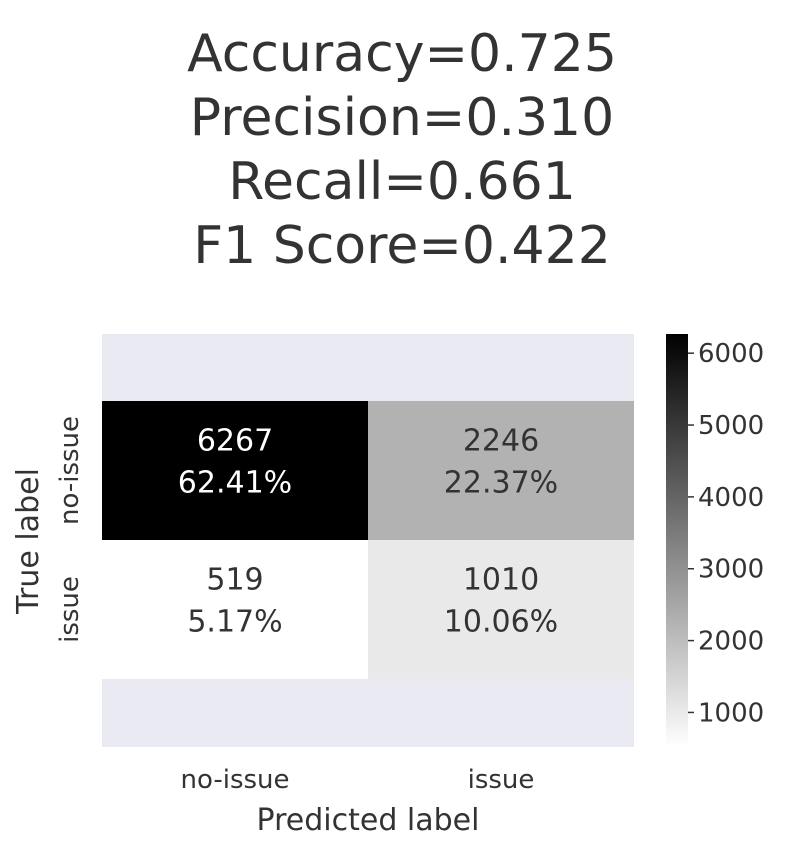 The image size is (804, 865). Describe the element at coordinates (402, 246) in the screenshot. I see `f1-title-line: F1 Score=0.422` at that location.